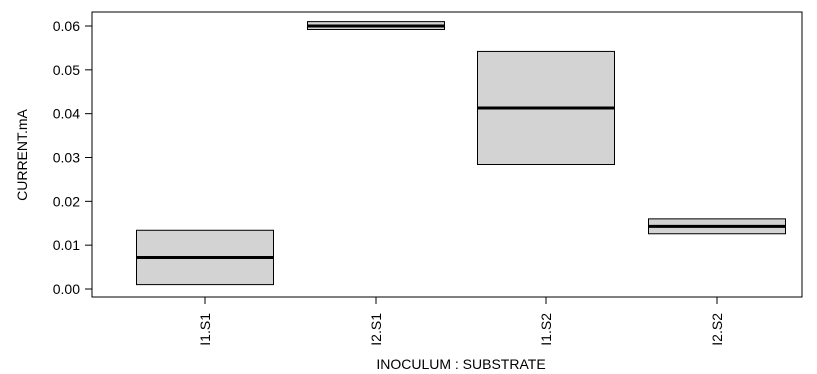  Describe the element at coordinates (205, 329) in the screenshot. I see `x-tick-label: I1.S1` at that location.